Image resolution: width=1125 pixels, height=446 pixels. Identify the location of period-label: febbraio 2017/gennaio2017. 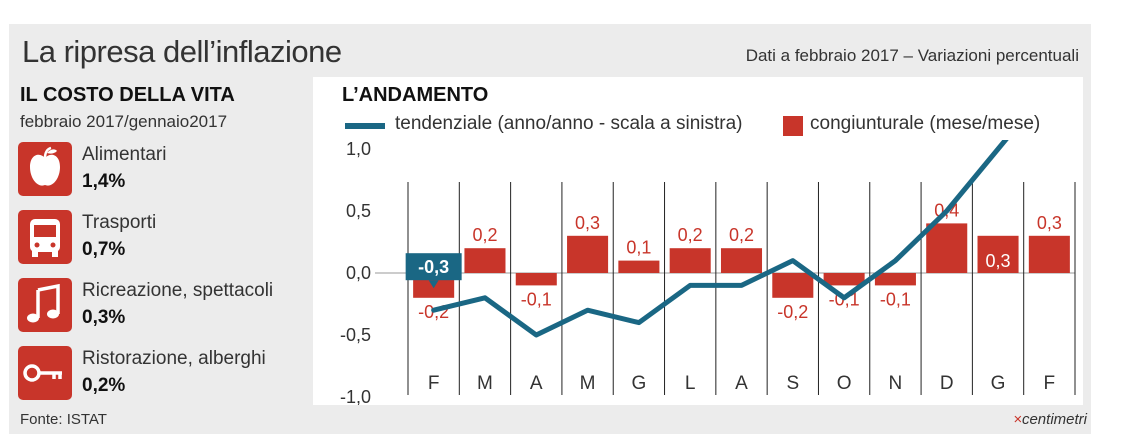
(124, 121).